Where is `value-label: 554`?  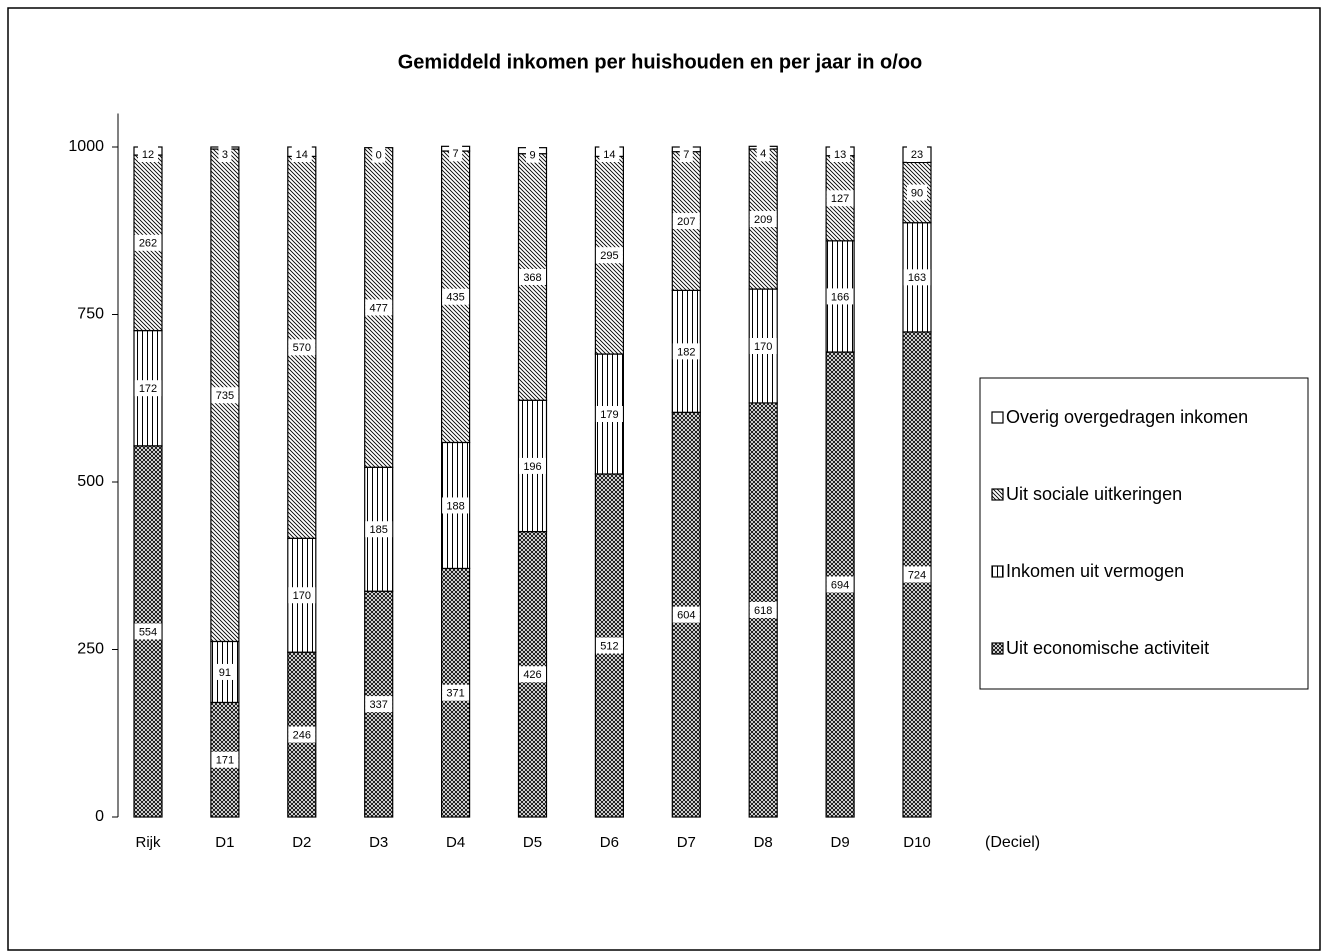
value-label: 554 is located at coordinates (148, 632).